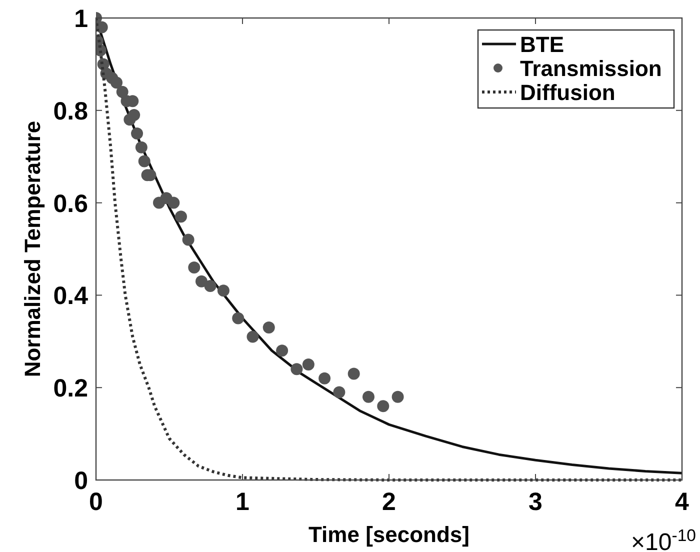  I want to click on x-tick-label: 1, so click(243, 502).